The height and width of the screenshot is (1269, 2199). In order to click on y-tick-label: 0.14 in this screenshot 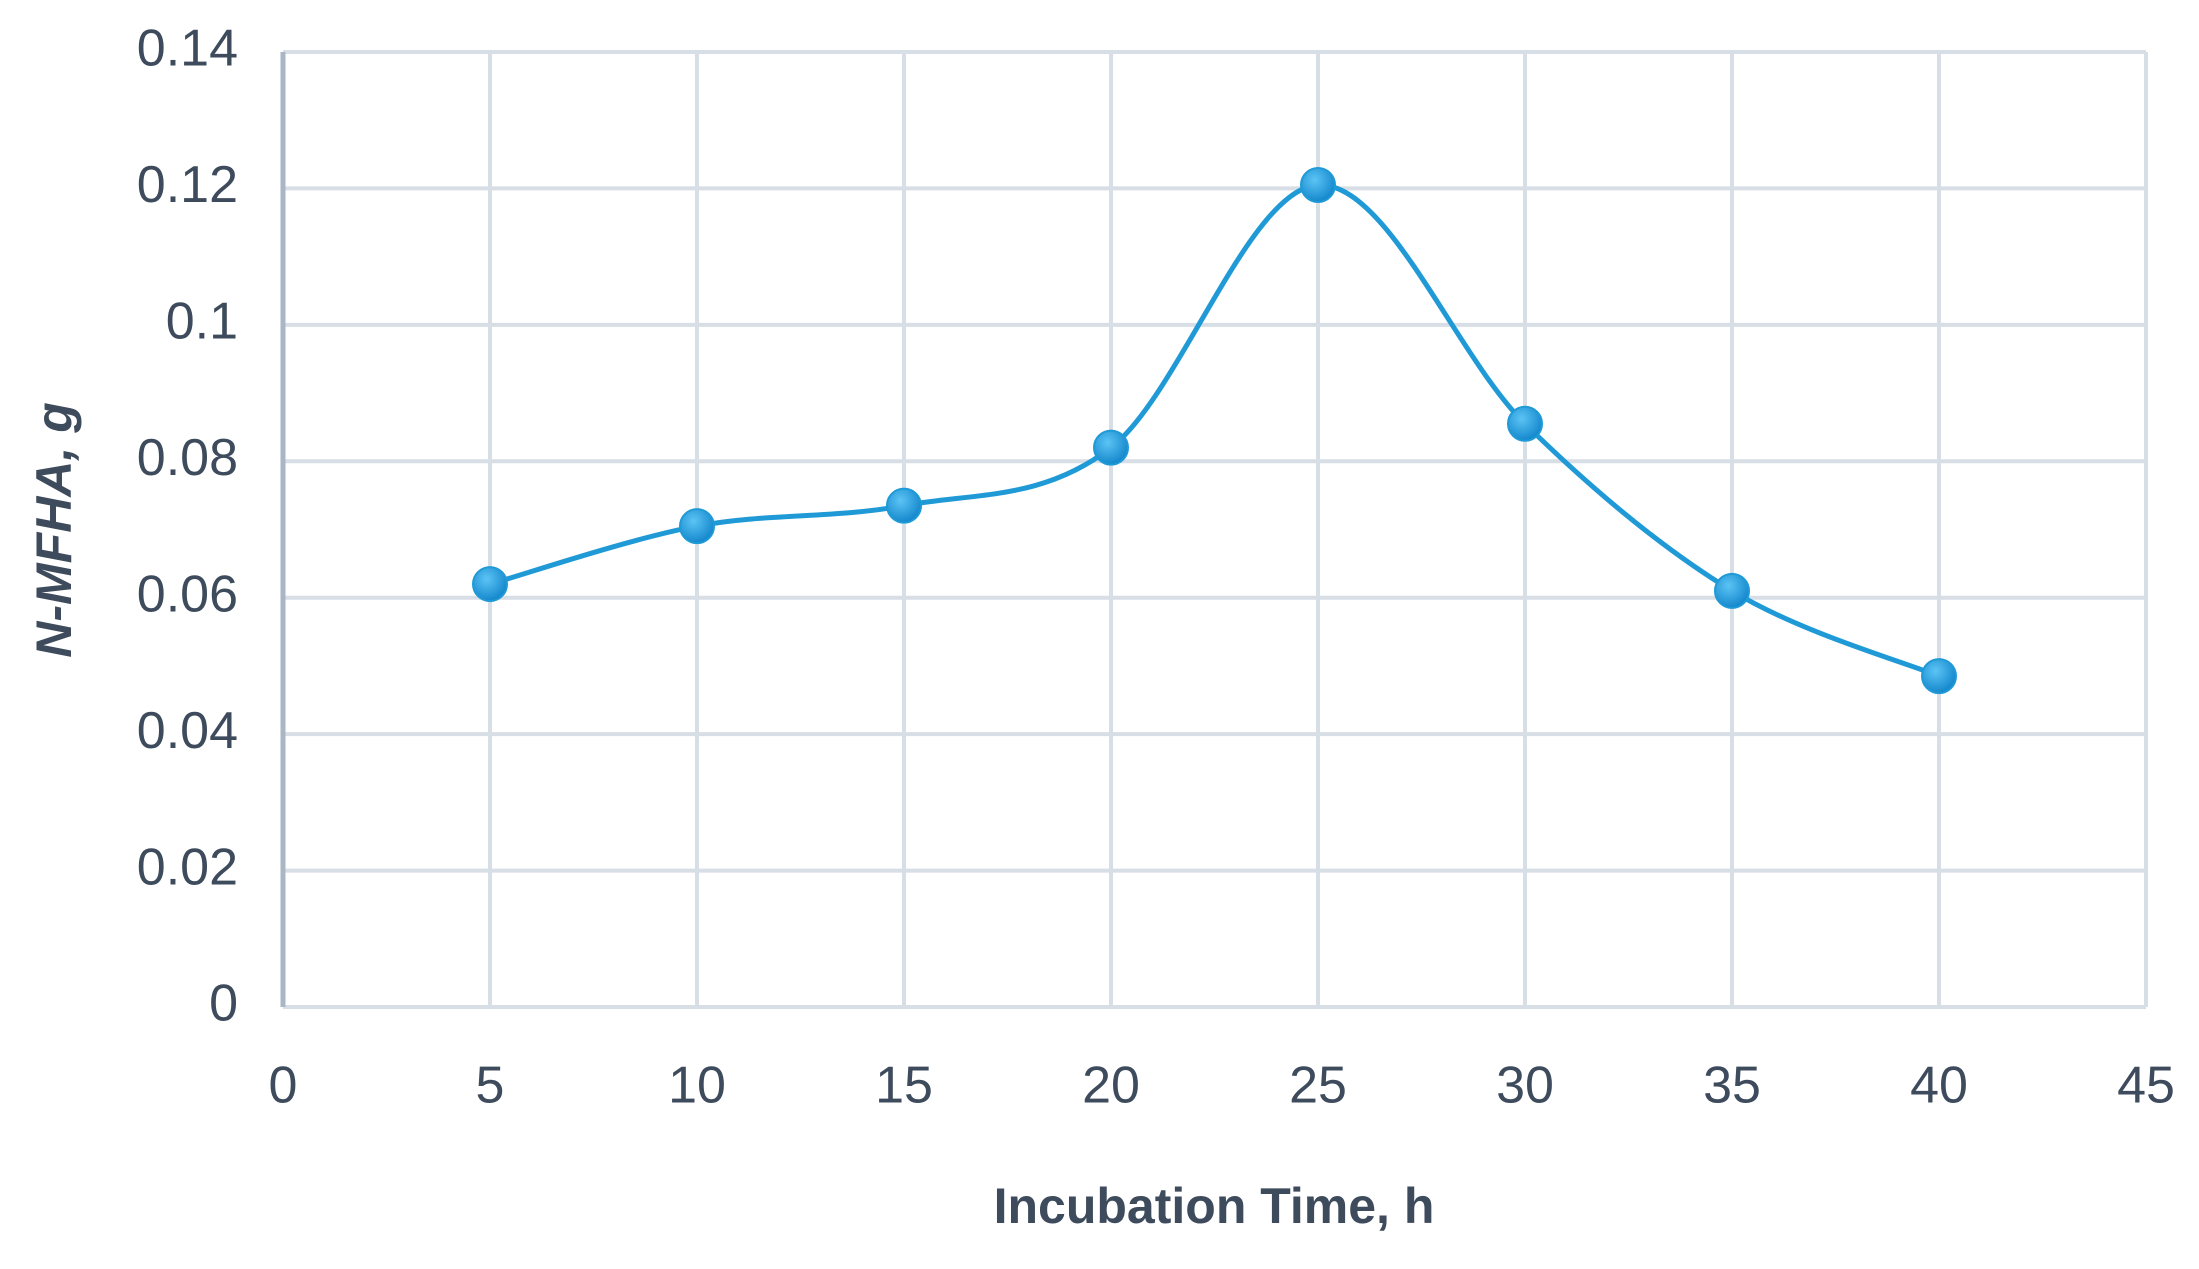, I will do `click(187, 49)`.